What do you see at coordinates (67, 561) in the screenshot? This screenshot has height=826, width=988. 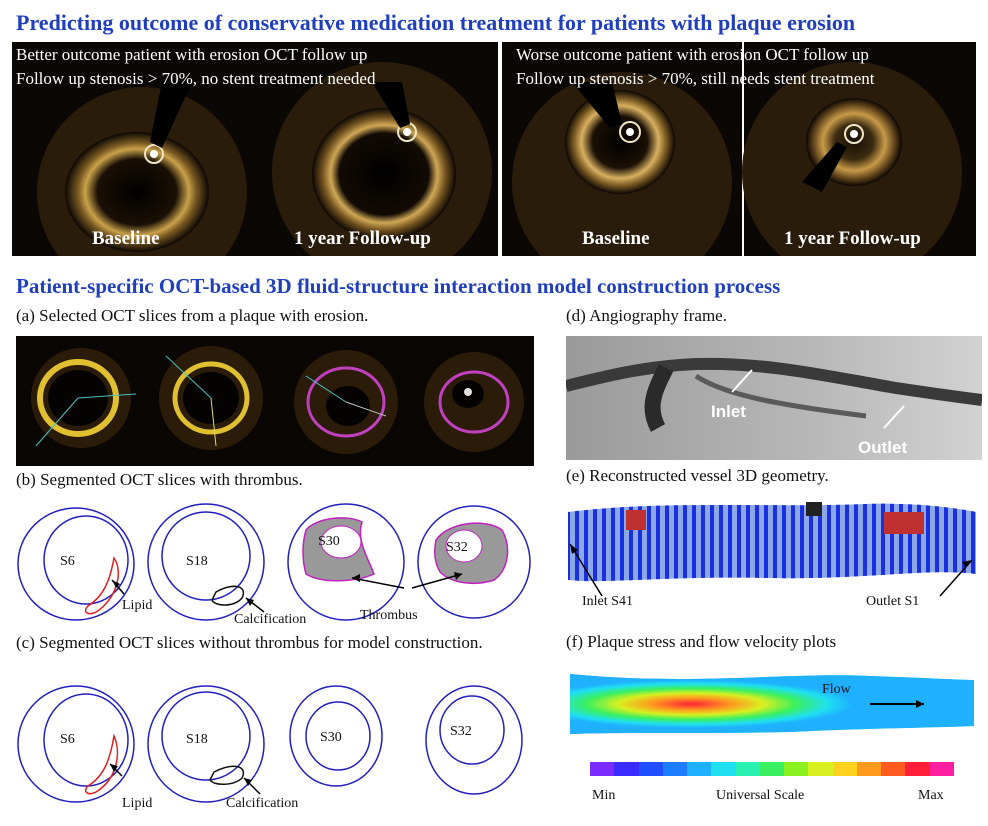 I see `panel-b-label-s6: S6` at bounding box center [67, 561].